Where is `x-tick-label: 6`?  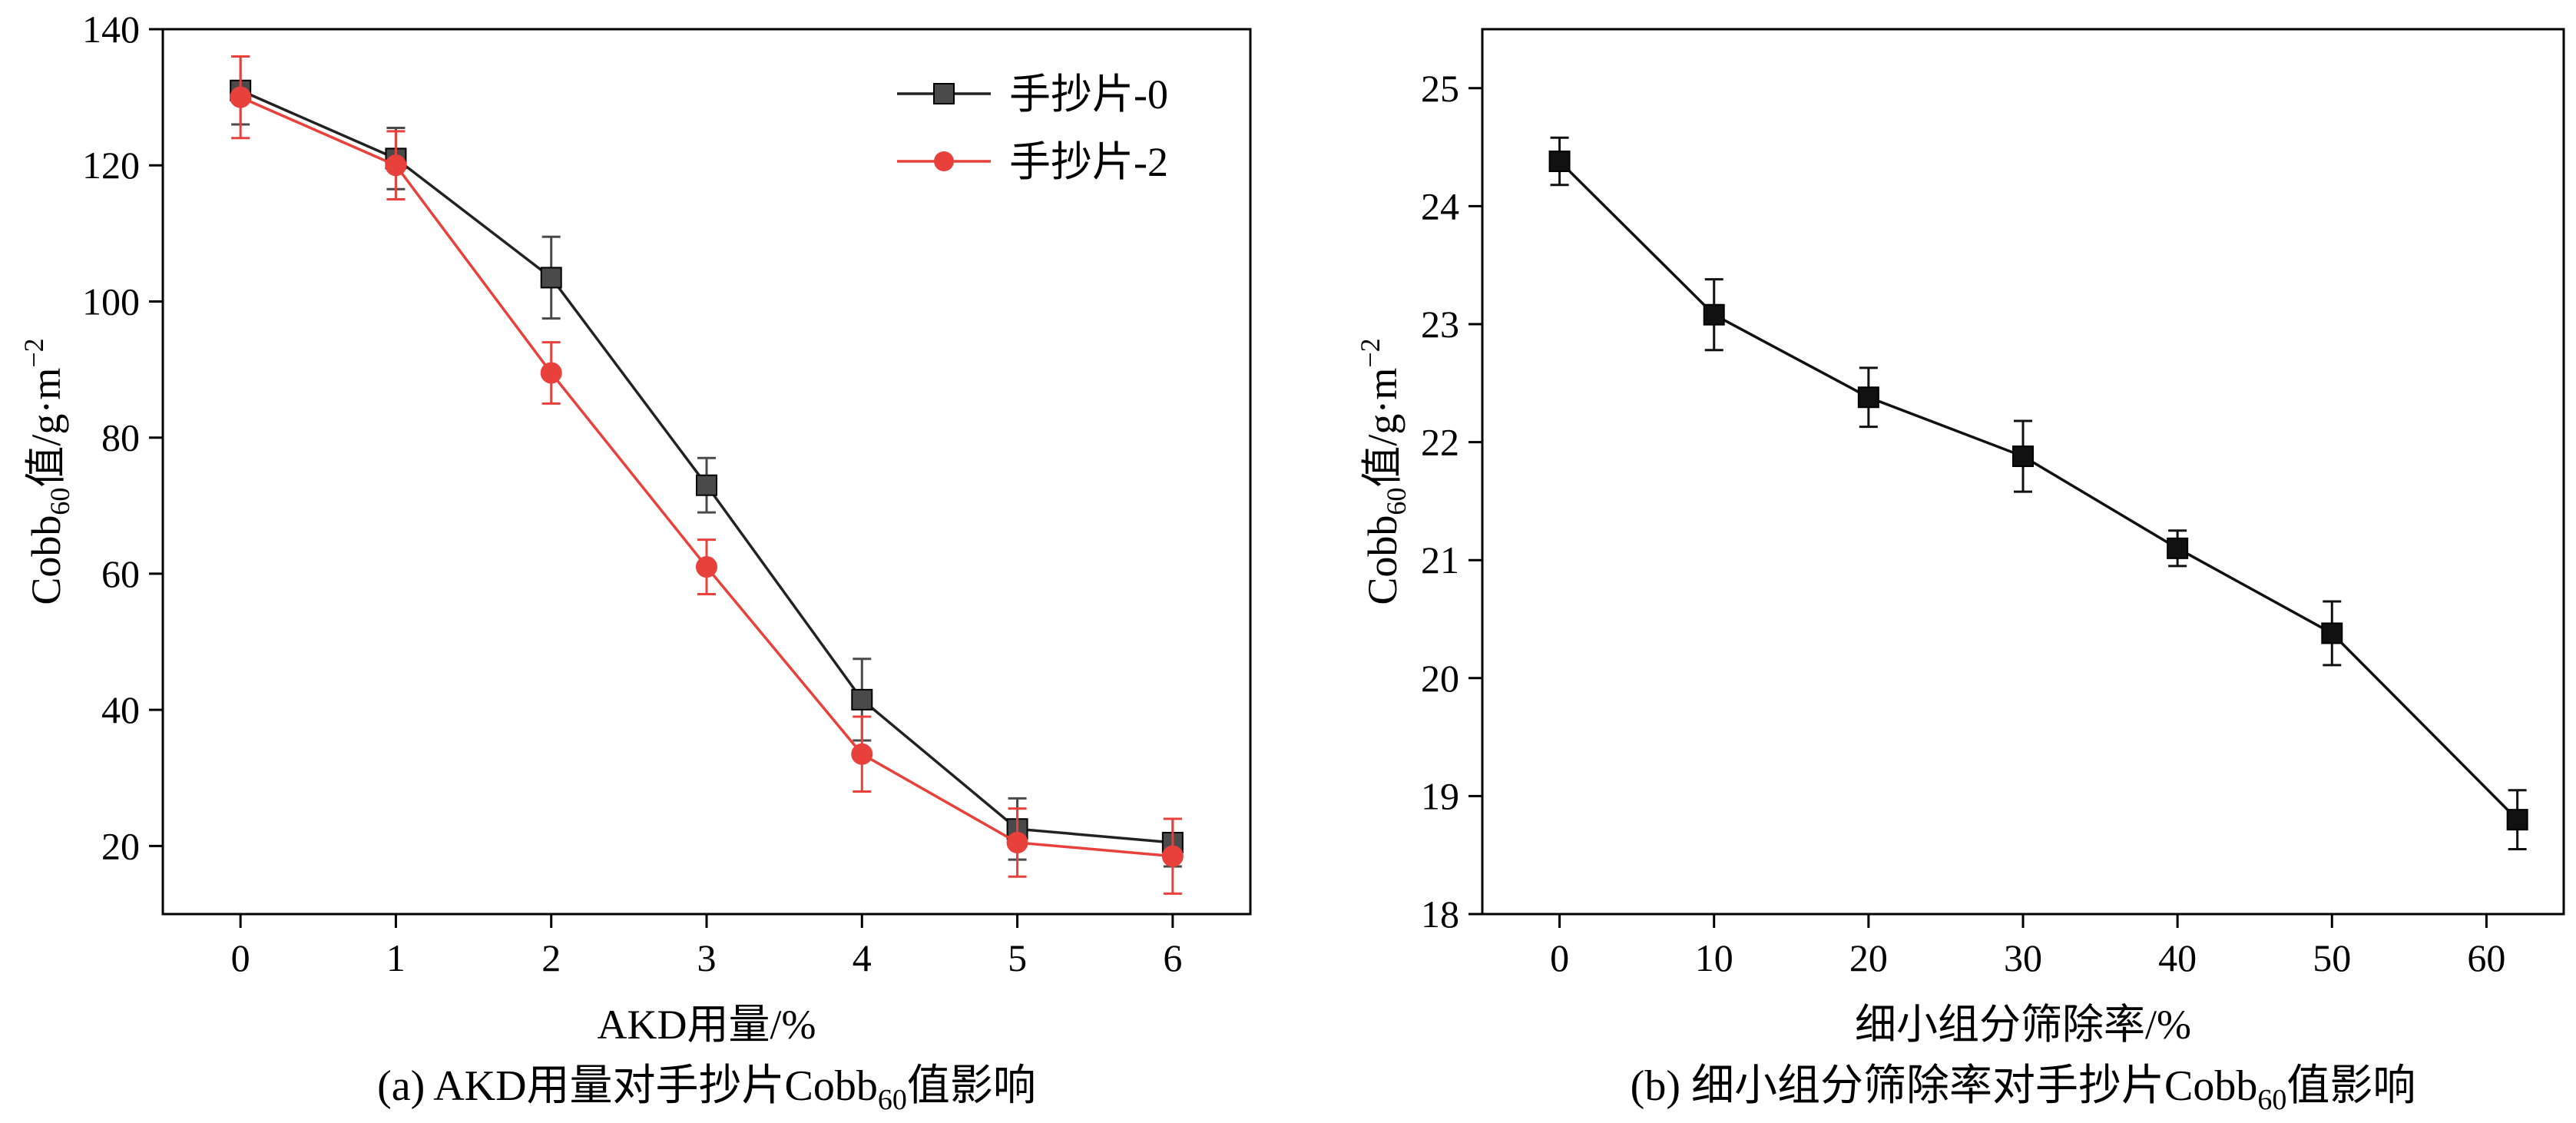 x-tick-label: 6 is located at coordinates (1172, 957).